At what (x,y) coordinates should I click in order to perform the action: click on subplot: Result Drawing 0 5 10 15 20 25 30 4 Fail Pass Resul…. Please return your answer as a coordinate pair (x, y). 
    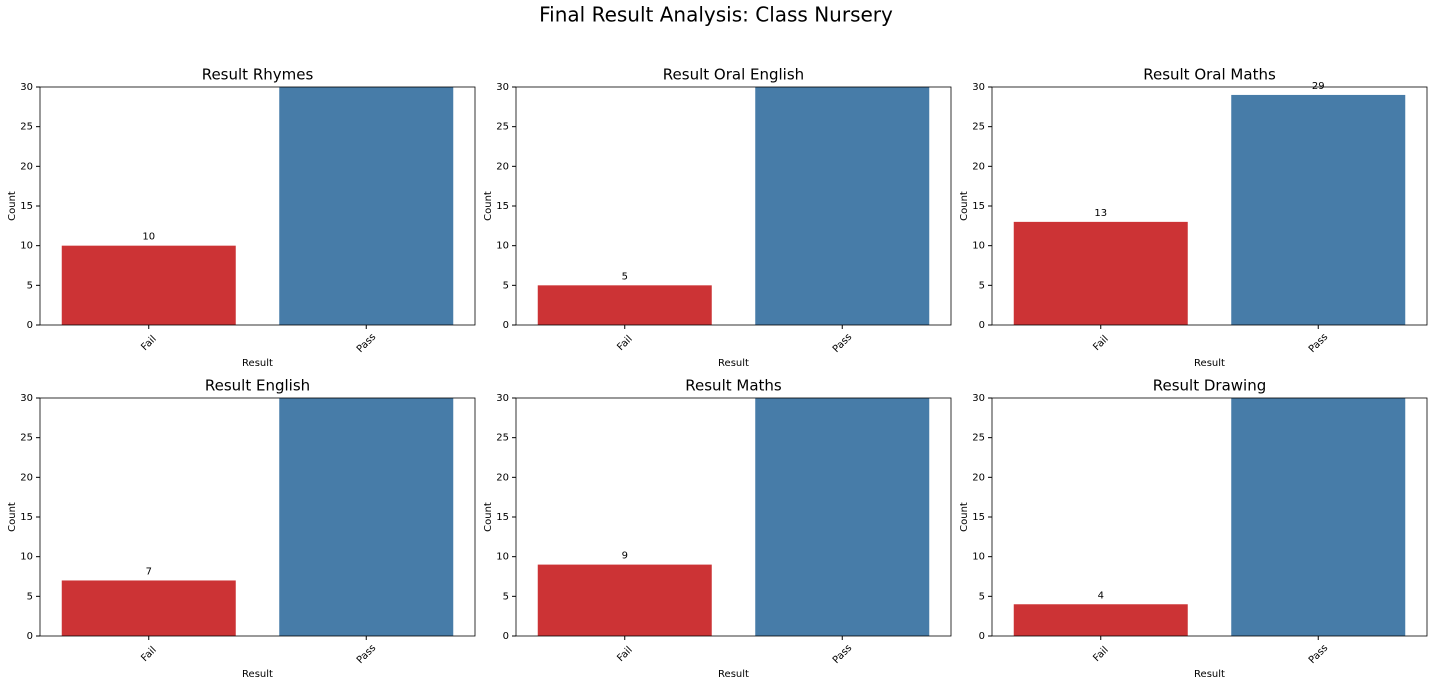
    Looking at the image, I should click on (1193, 528).